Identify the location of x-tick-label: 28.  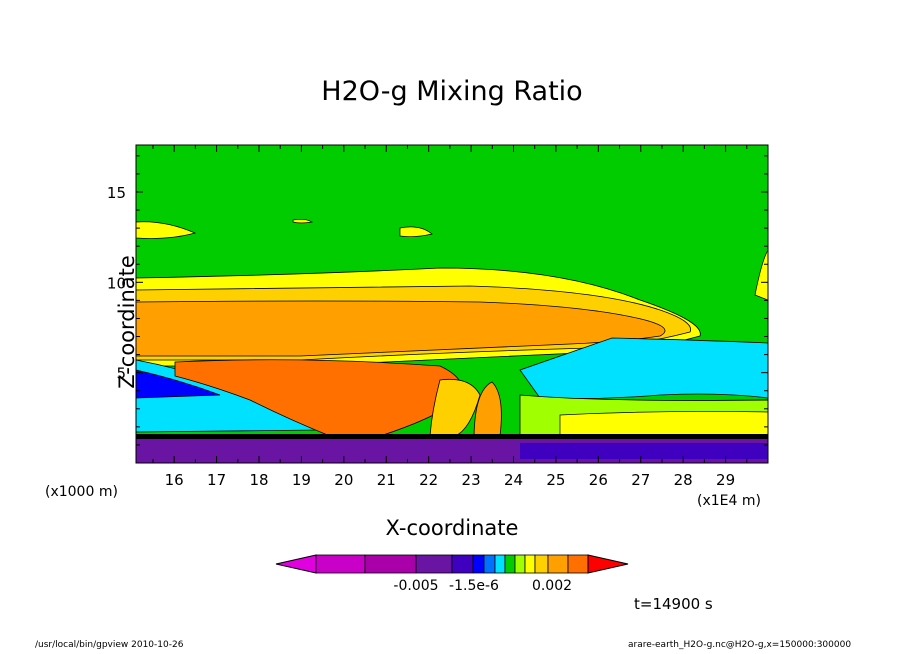
(683, 480).